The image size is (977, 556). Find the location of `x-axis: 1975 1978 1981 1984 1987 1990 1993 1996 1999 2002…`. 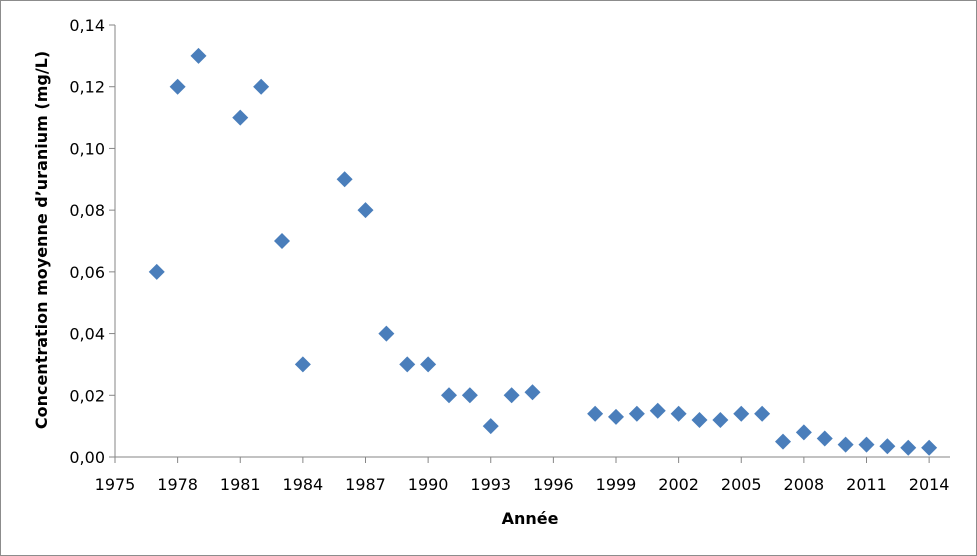

x-axis: 1975 1978 1981 1984 1987 1990 1993 1996 1999 2002… is located at coordinates (522, 475).